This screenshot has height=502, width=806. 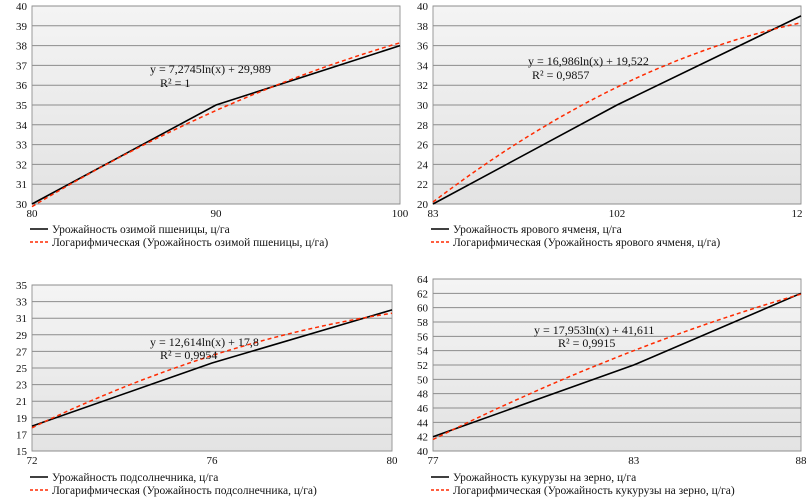 I want to click on x-tick-label: 77, so click(x=434, y=461).